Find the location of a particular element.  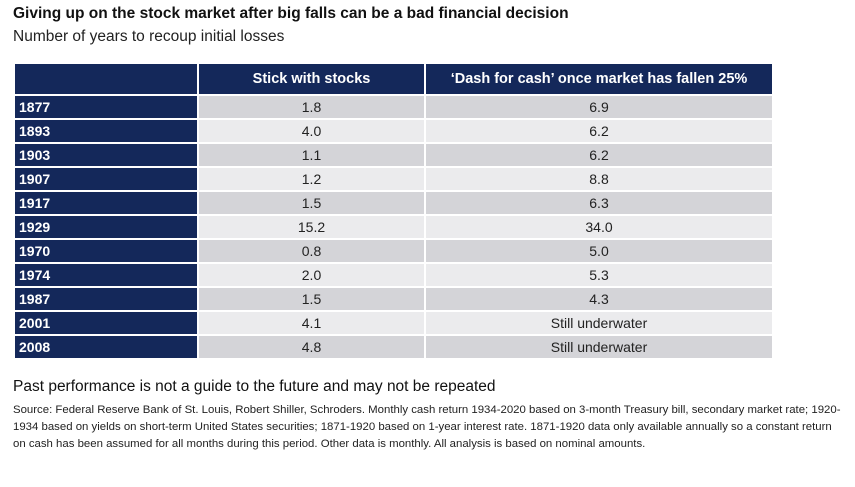

table-row: 1877 1.8 6.9 is located at coordinates (393, 107).